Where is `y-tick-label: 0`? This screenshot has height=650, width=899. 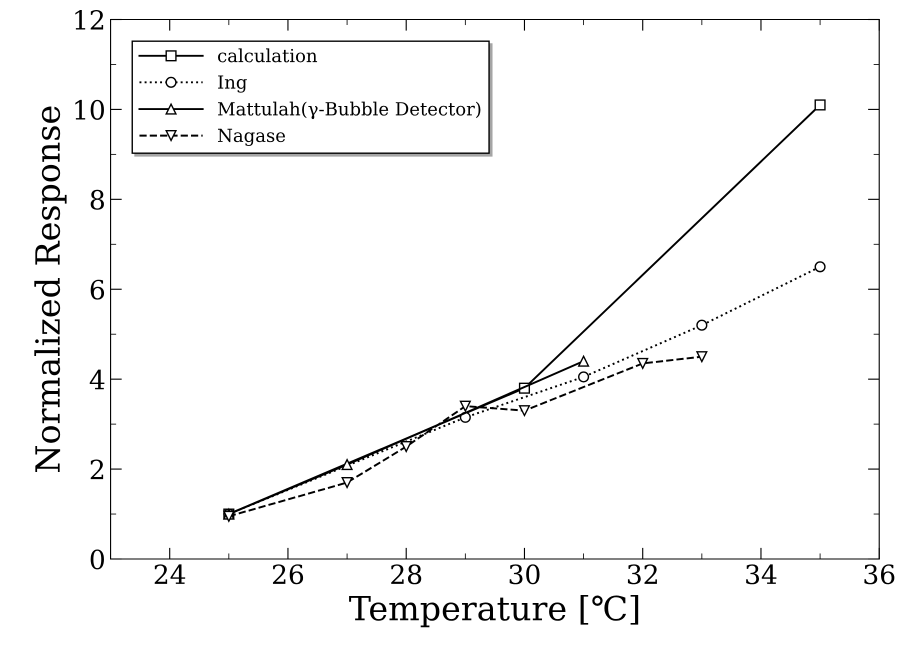 y-tick-label: 0 is located at coordinates (97, 559).